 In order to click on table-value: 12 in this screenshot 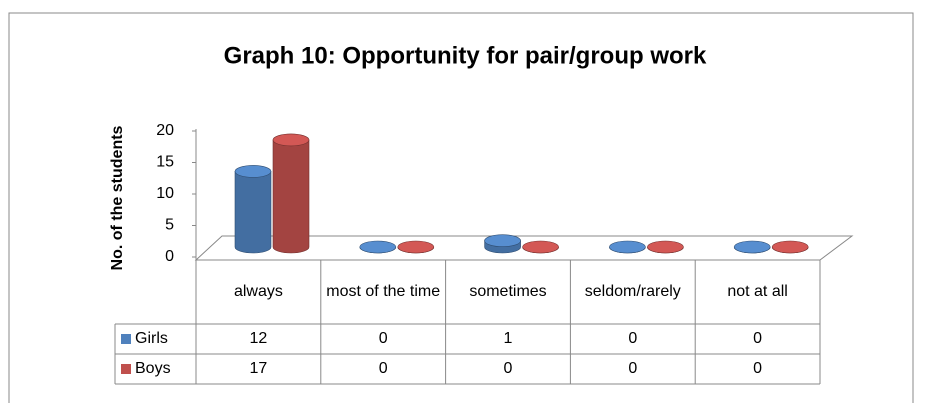, I will do `click(258, 338)`.